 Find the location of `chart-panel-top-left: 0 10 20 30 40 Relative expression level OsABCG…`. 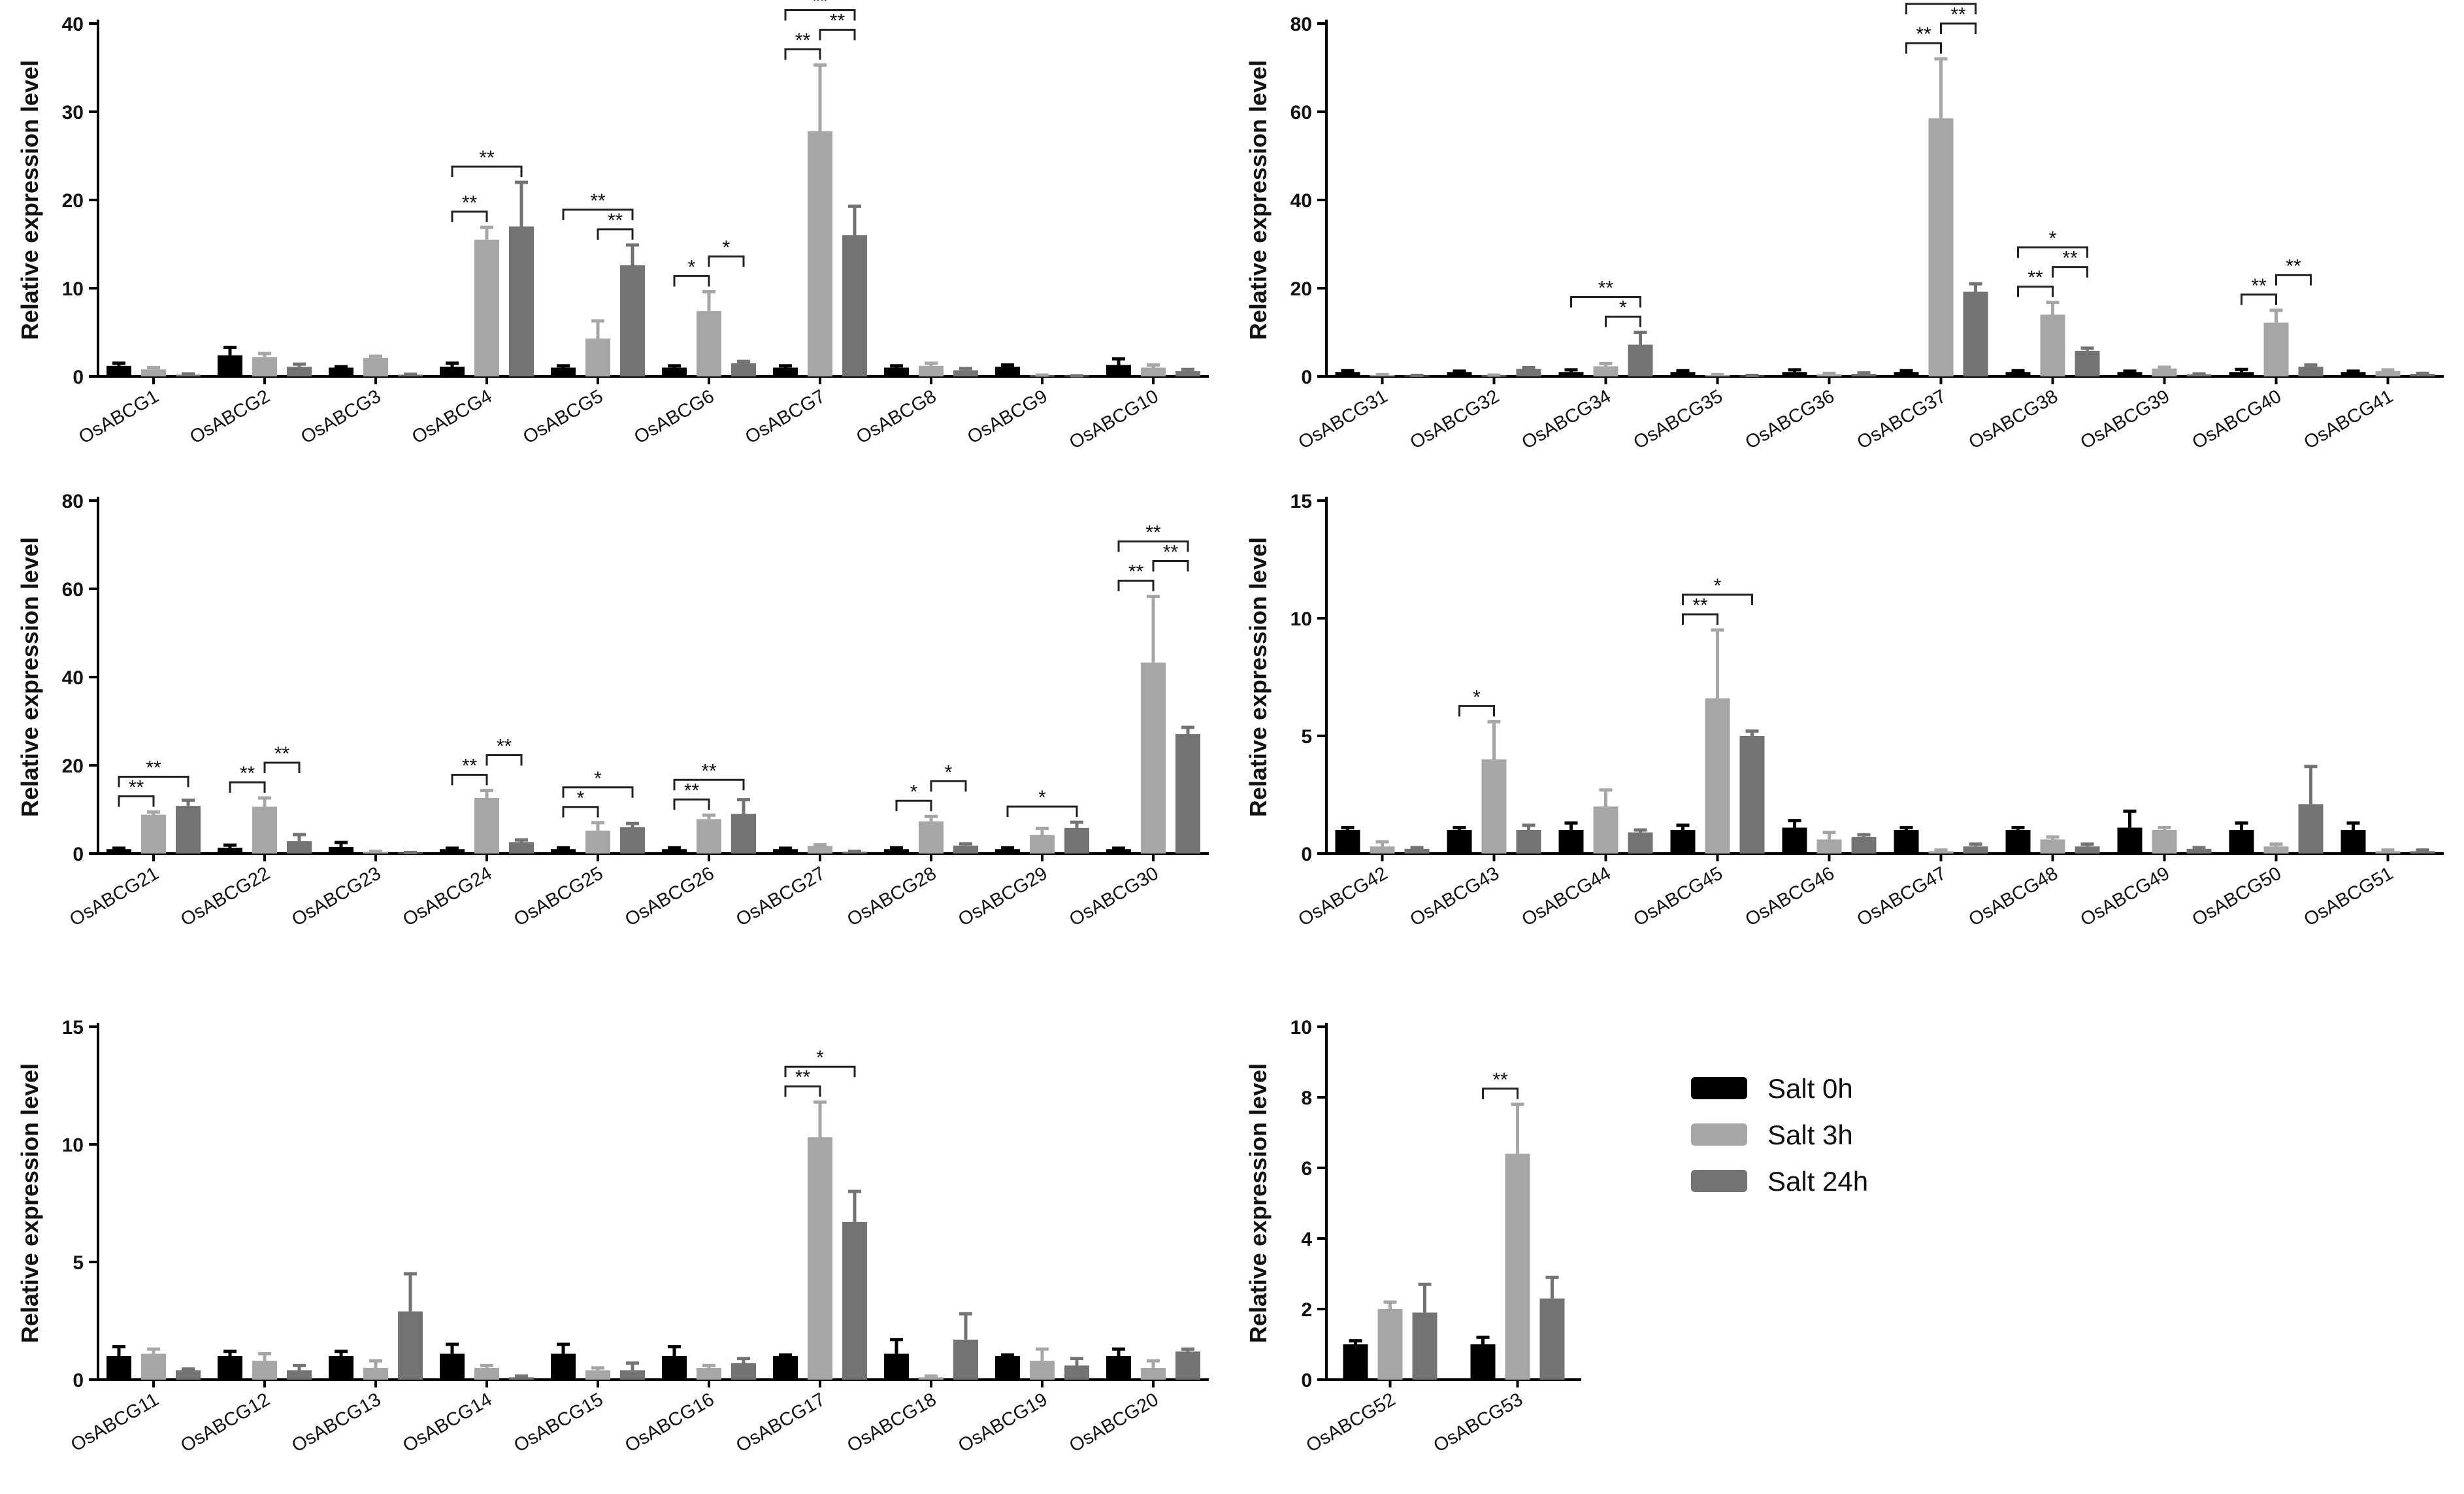

chart-panel-top-left: 0 10 20 30 40 Relative expression level OsABCG… is located at coordinates (612, 227).